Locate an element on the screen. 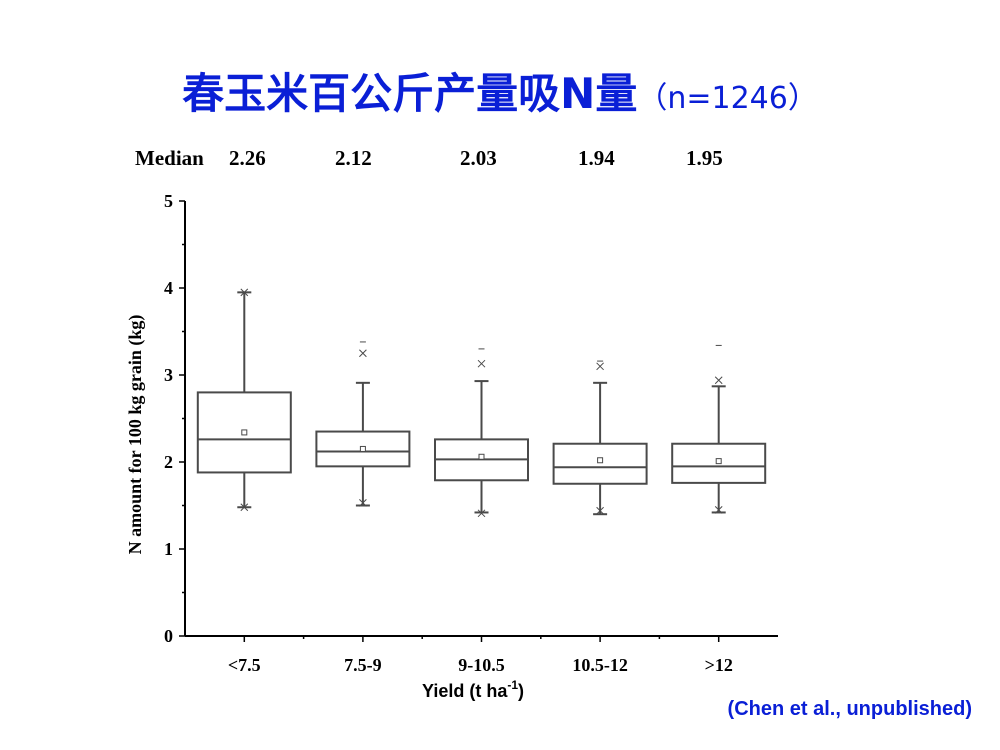  median-value: 2.03 is located at coordinates (478, 158).